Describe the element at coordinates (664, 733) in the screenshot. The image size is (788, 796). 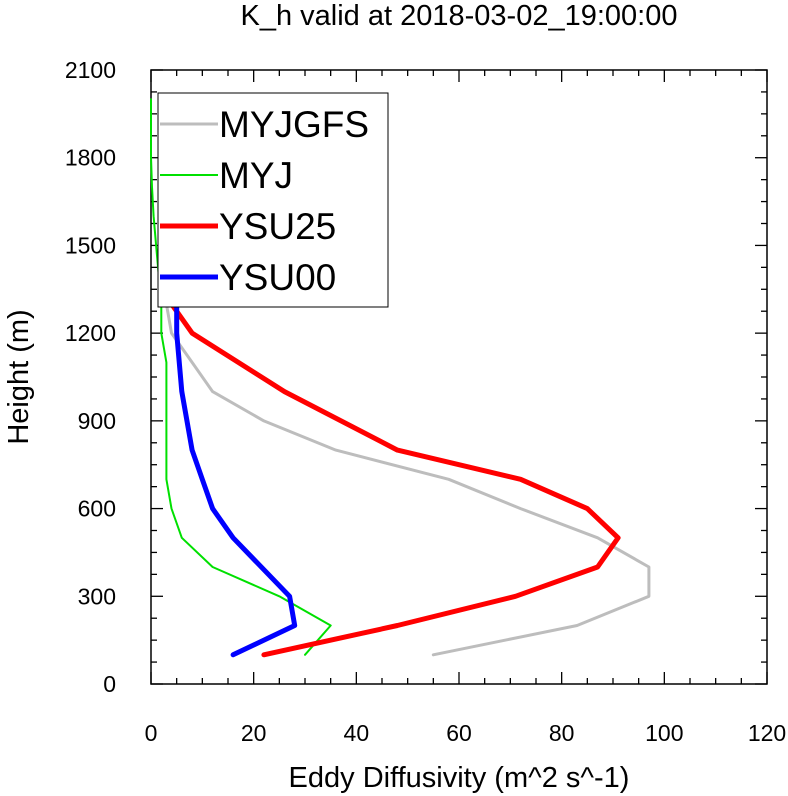
I see `x-tick-label: 100` at that location.